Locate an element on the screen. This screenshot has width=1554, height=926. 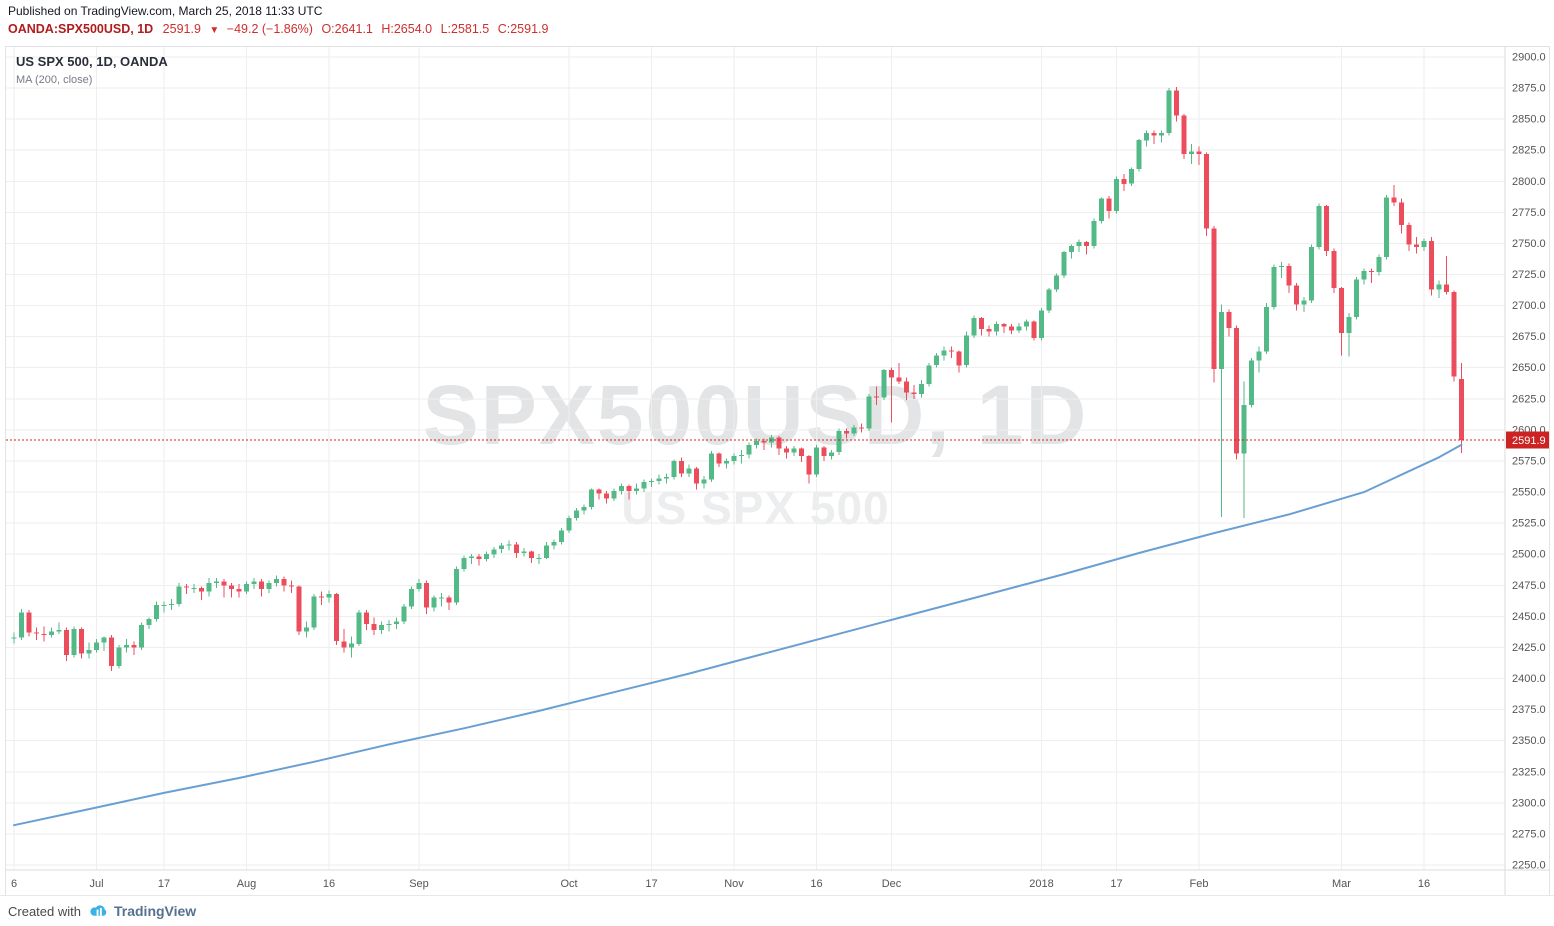
attribution-bar: Created with TradingView is located at coordinates (777, 910).